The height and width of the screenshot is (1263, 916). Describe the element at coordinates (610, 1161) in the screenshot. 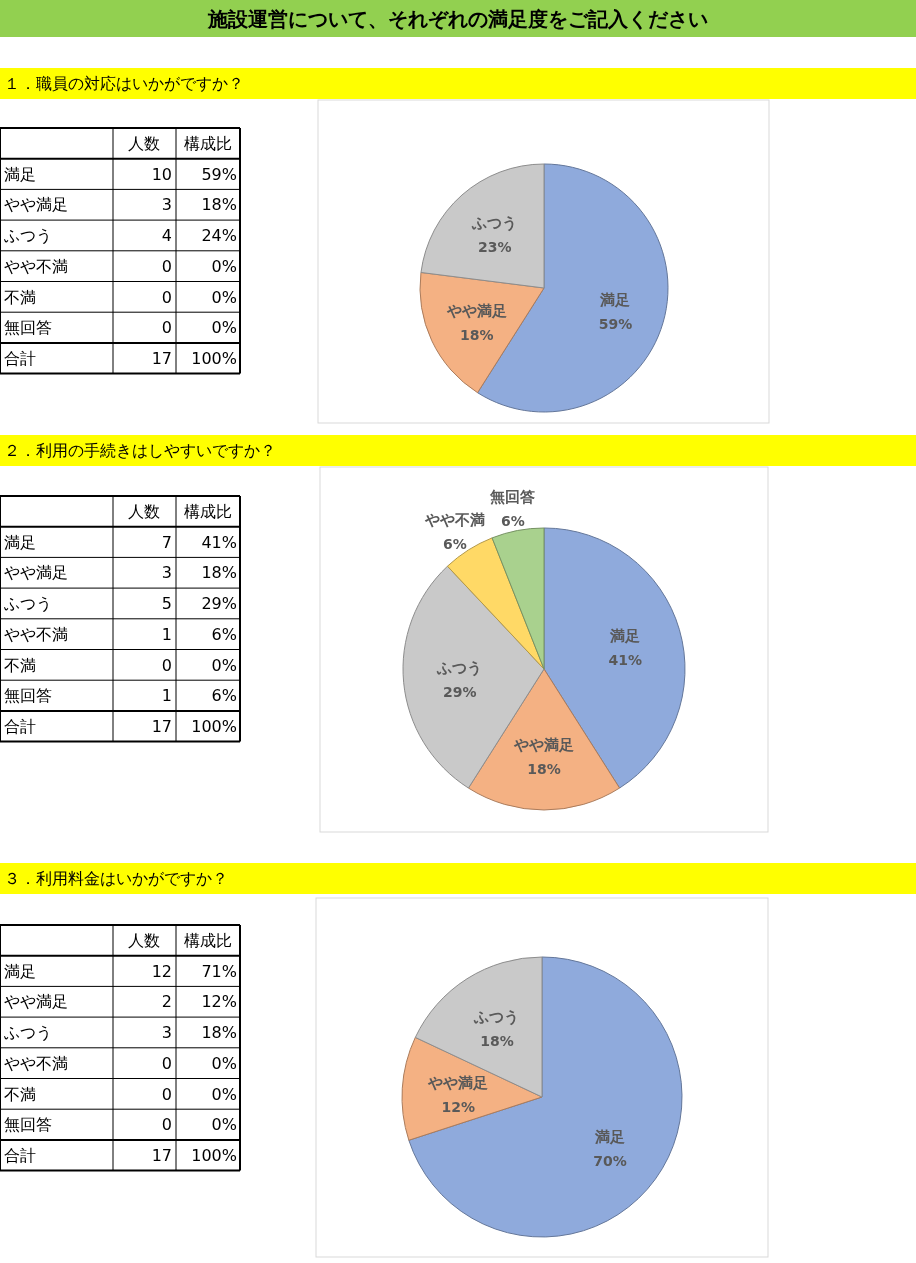

I see `data-label: 70%` at that location.